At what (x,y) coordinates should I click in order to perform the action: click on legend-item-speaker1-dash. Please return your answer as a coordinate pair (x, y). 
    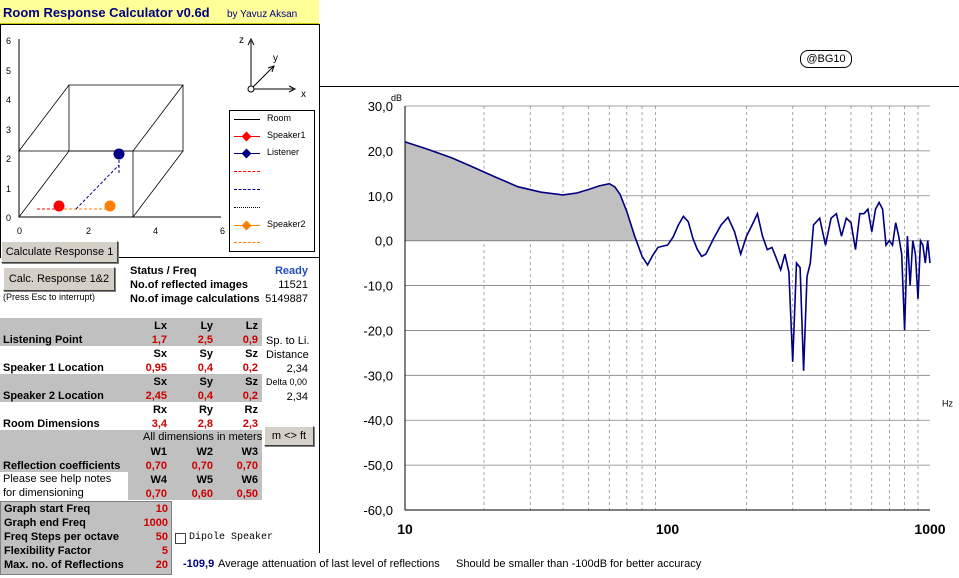
    Looking at the image, I should click on (272, 172).